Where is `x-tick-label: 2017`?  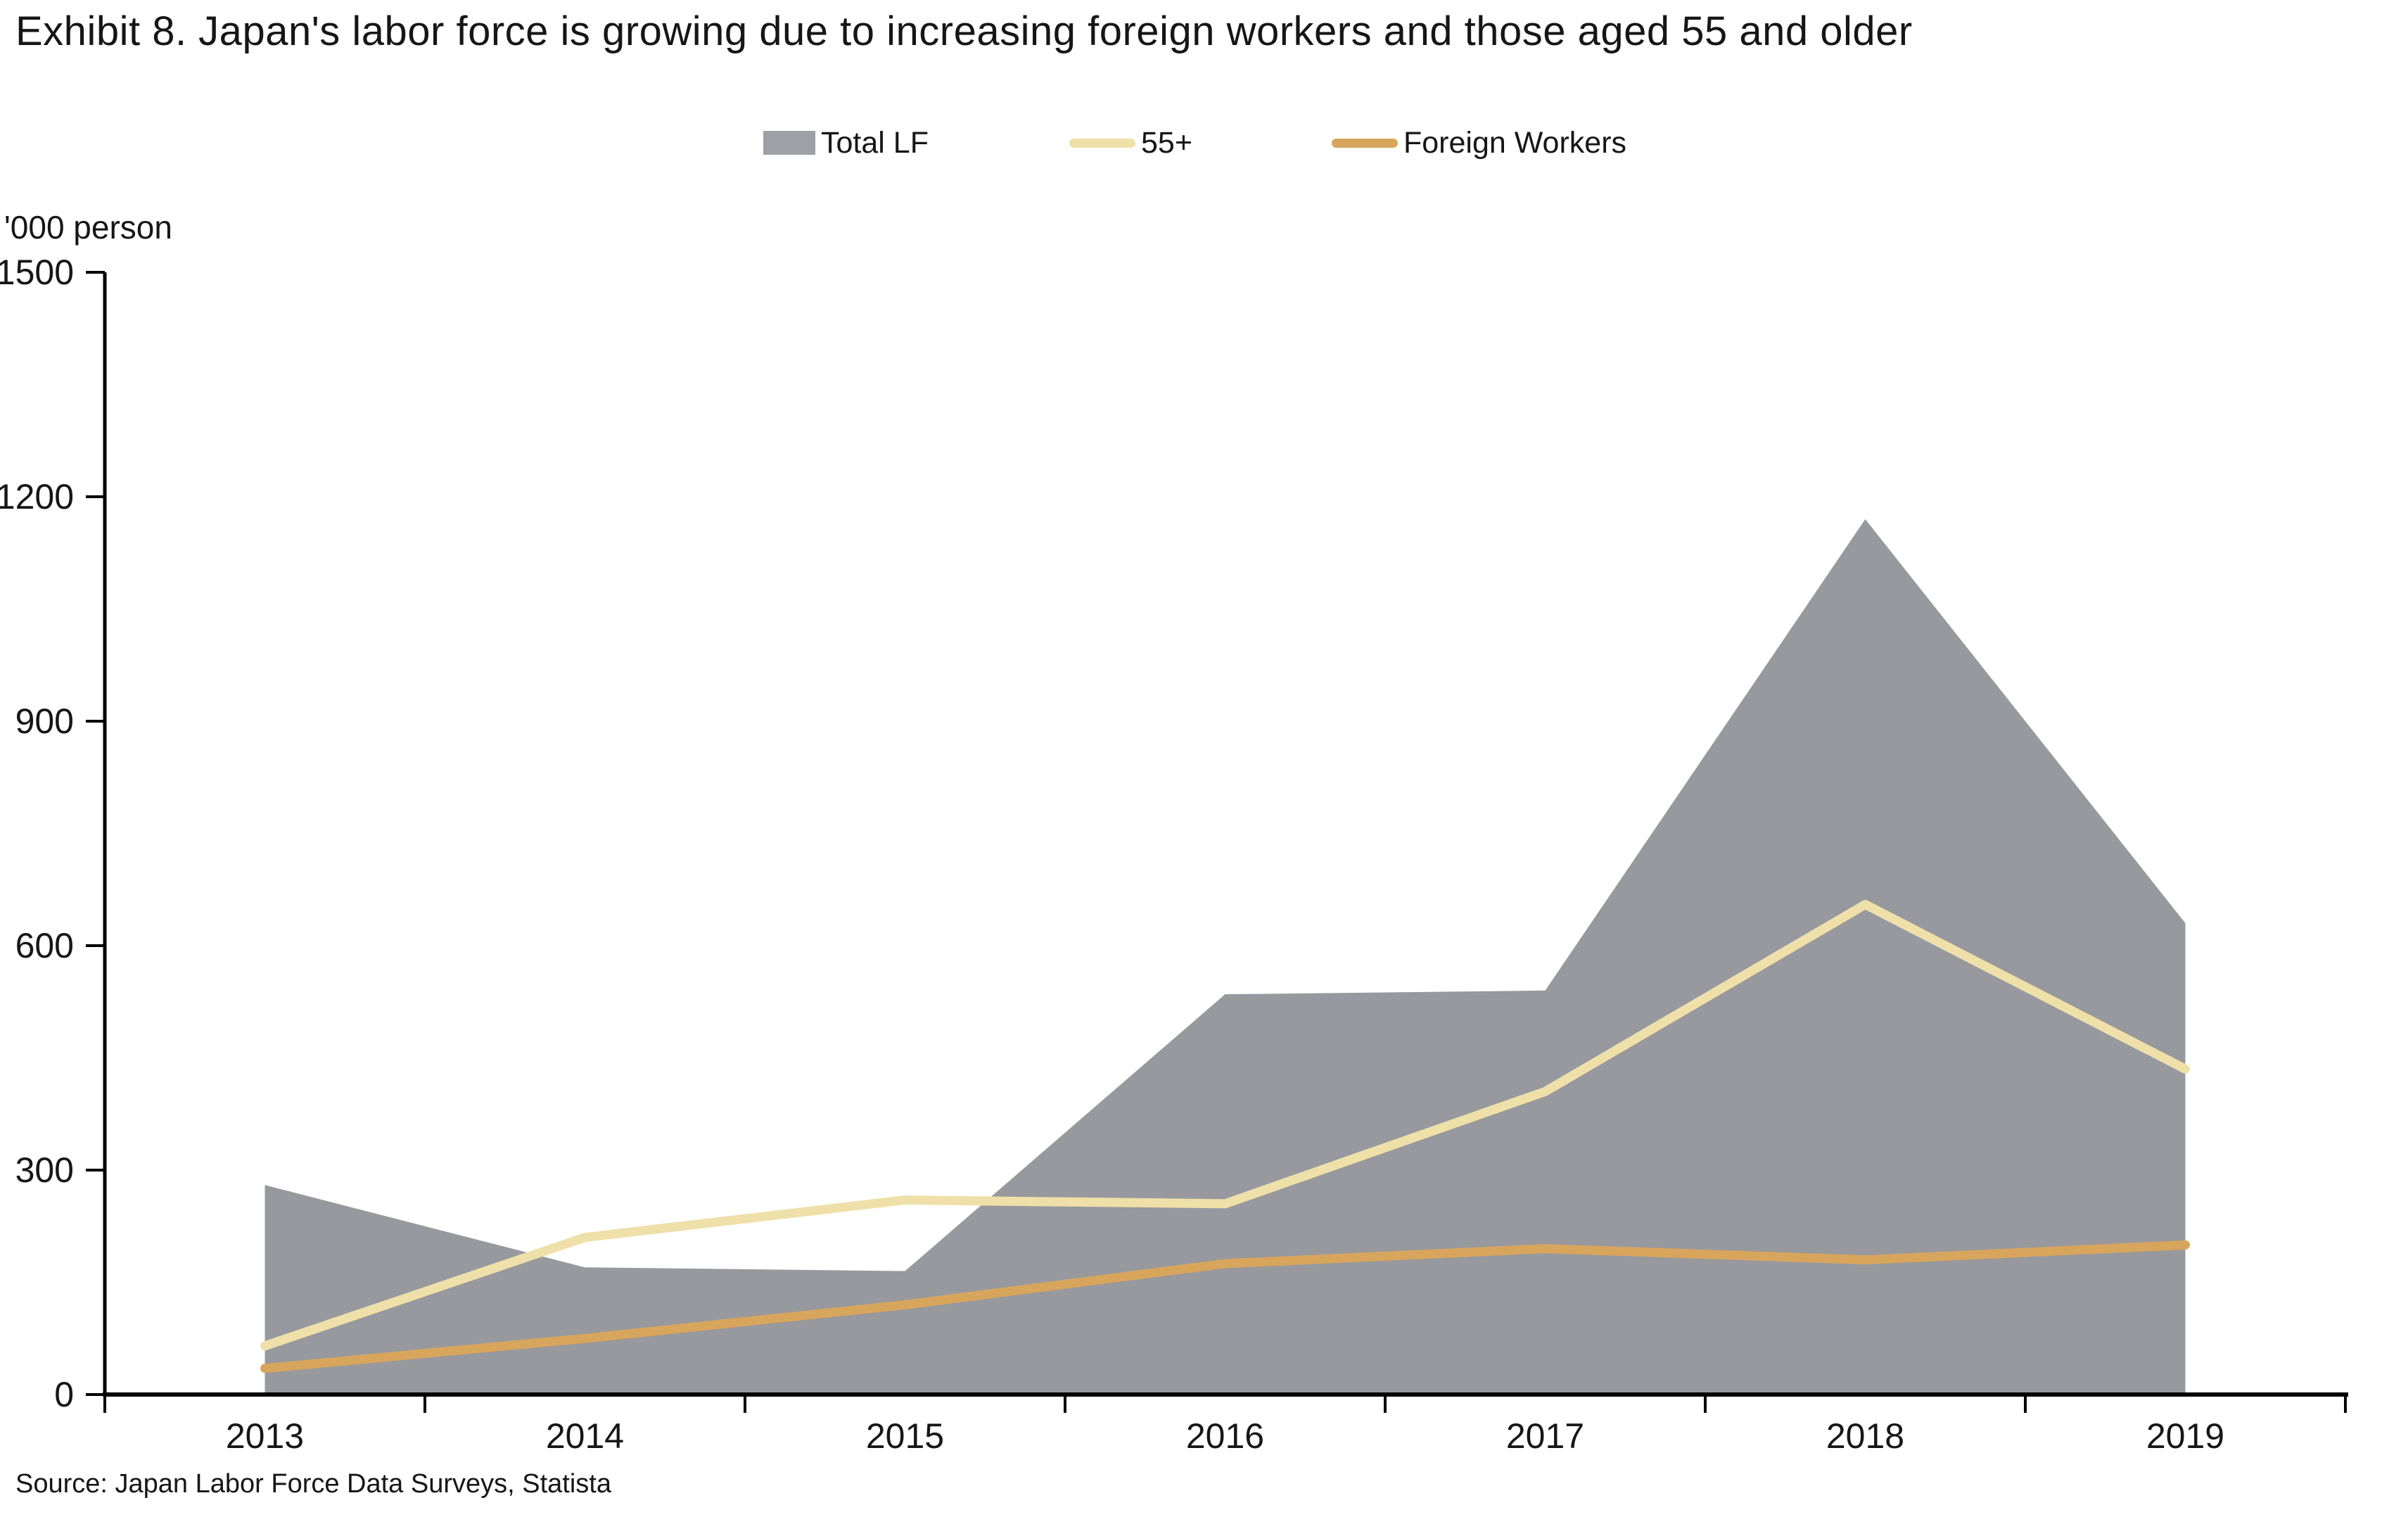
x-tick-label: 2017 is located at coordinates (1545, 1436).